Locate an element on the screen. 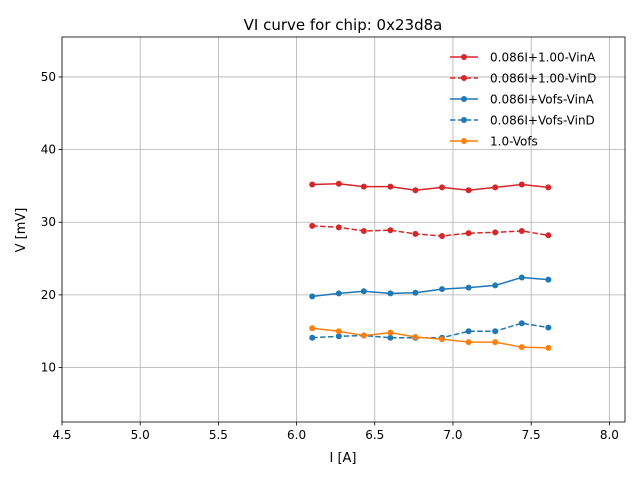  series-layer is located at coordinates (430, 265).